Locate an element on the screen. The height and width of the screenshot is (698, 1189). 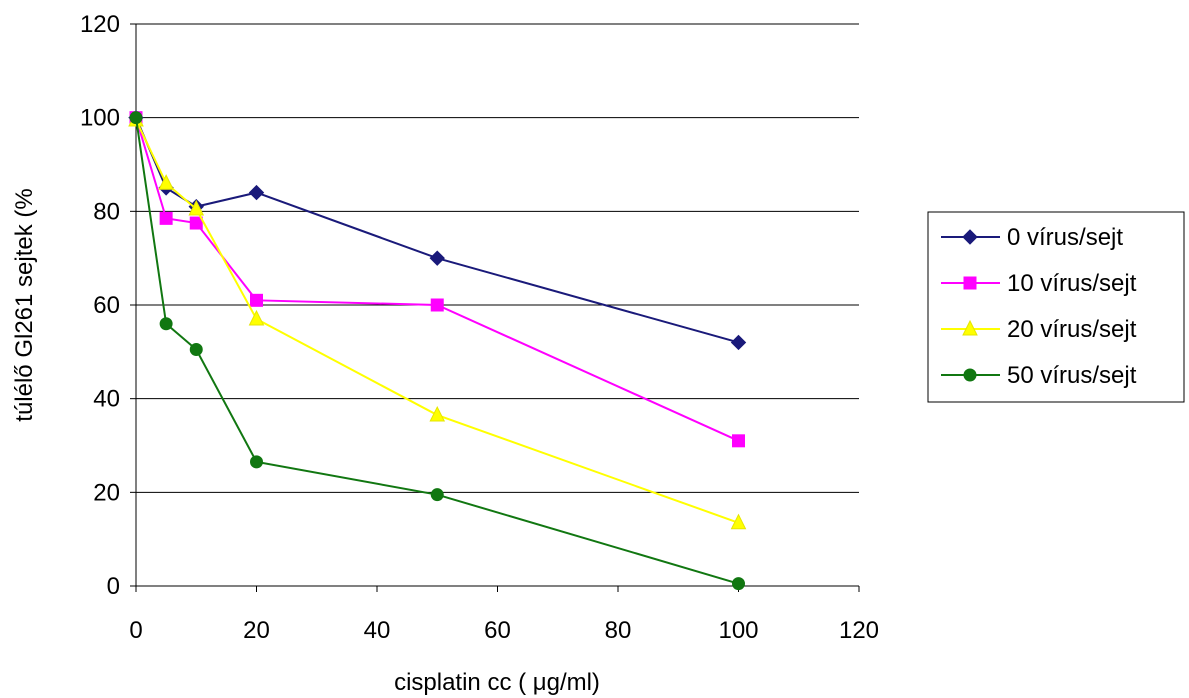
legend-label-3: 50 vírus/sejt is located at coordinates (1072, 375).